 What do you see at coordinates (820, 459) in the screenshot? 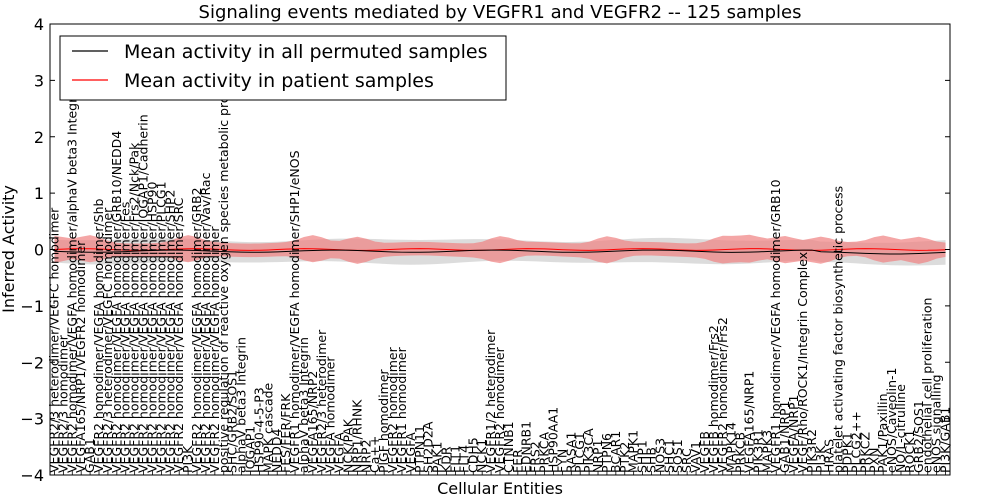
I see `entity-label: PI3K` at bounding box center [820, 459].